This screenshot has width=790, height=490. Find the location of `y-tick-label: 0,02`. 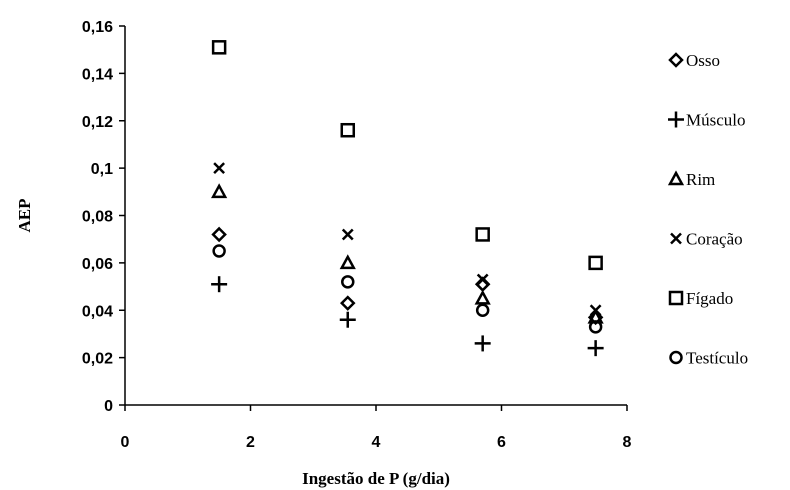

y-tick-label: 0,02 is located at coordinates (97, 359).